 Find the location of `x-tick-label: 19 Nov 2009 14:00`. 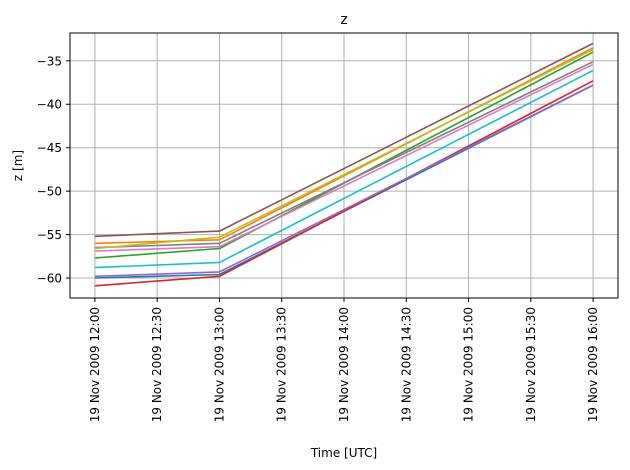

x-tick-label: 19 Nov 2009 14:00 is located at coordinates (344, 364).